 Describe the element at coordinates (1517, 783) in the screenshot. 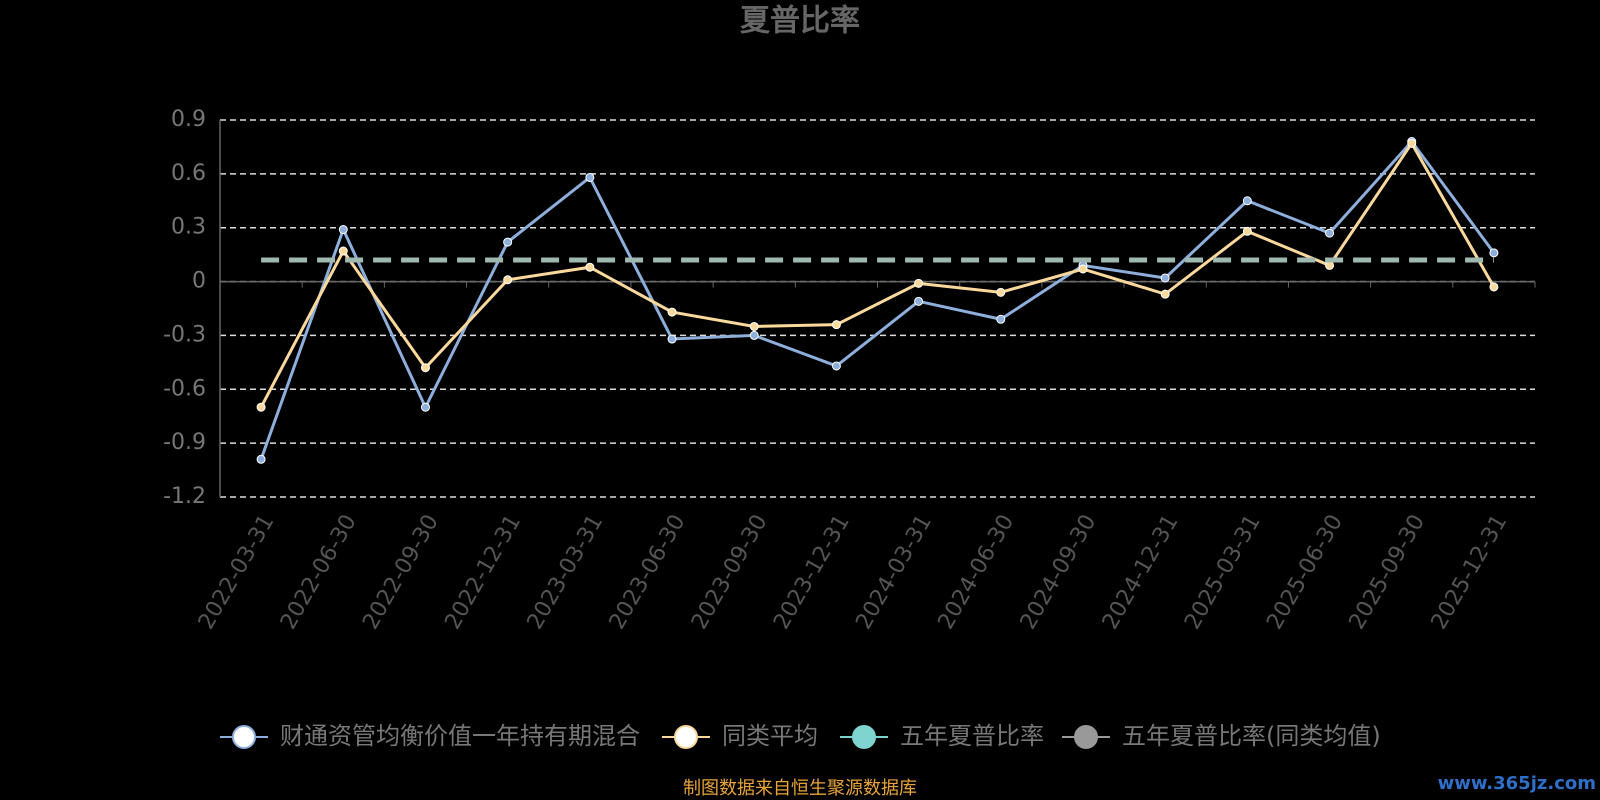

I see `watermark: www.365jz.com` at that location.